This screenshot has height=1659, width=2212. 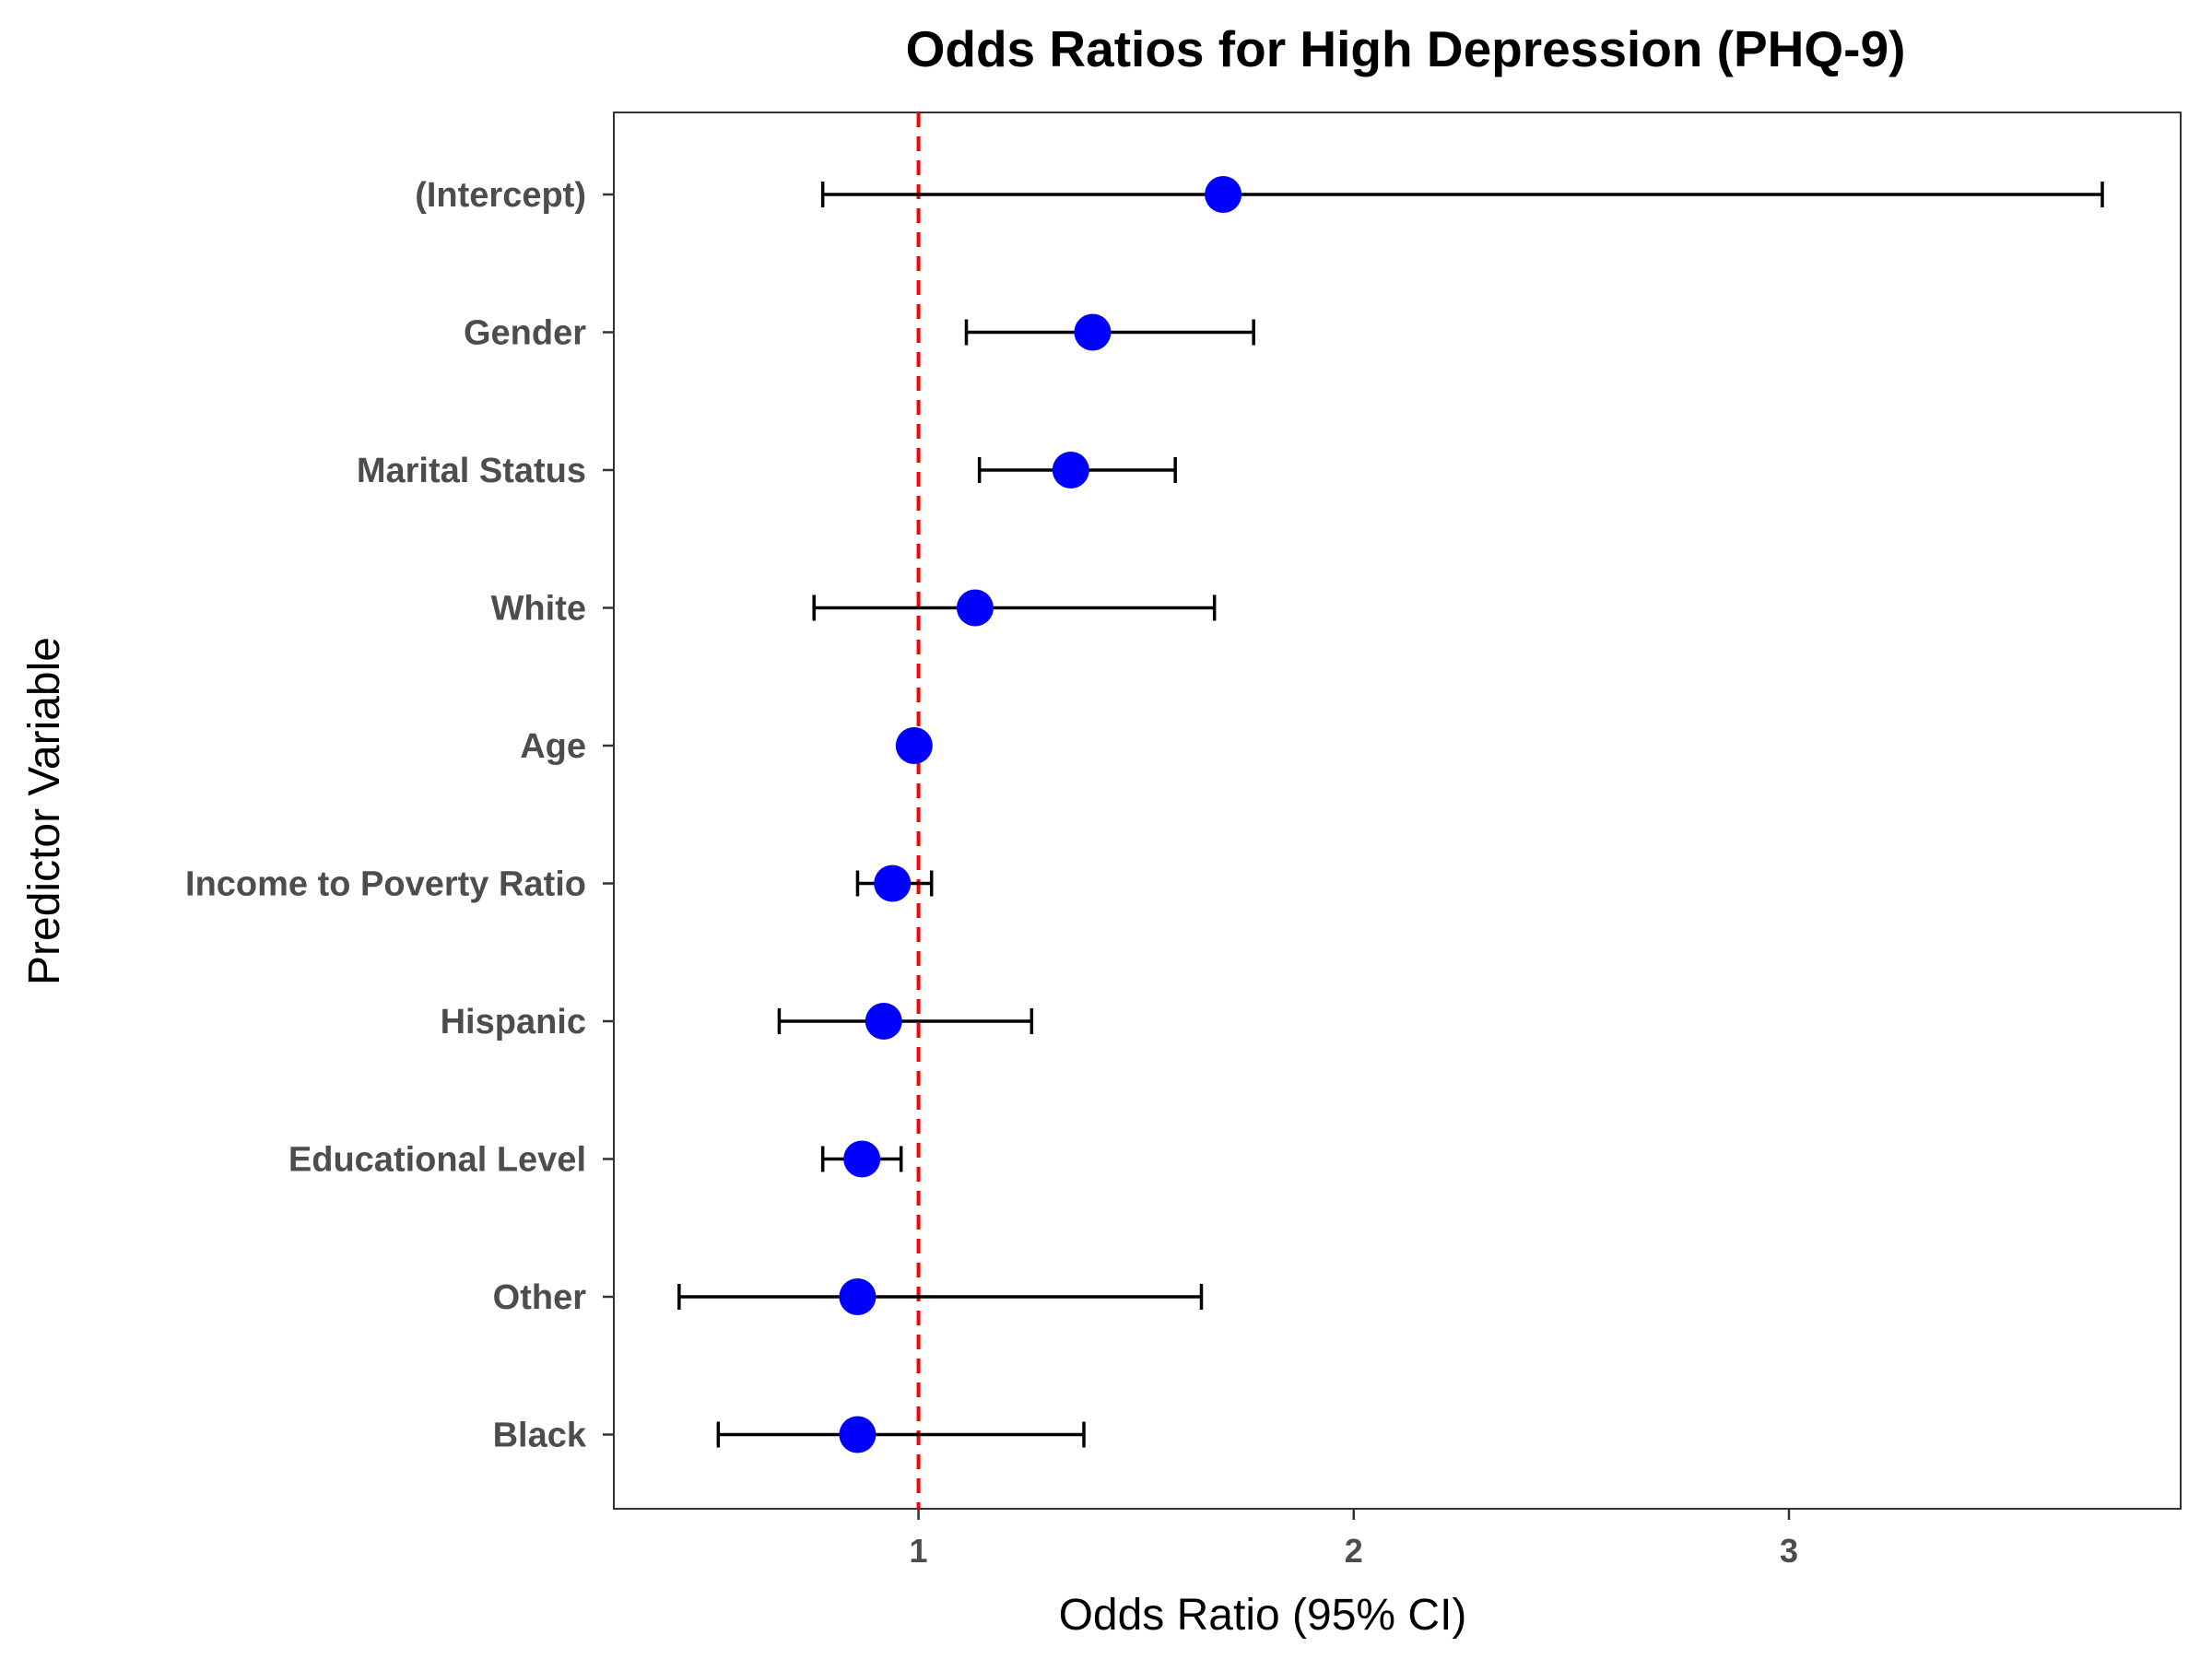 What do you see at coordinates (385, 884) in the screenshot?
I see `y-tick-label: Income to Poverty Ratio` at bounding box center [385, 884].